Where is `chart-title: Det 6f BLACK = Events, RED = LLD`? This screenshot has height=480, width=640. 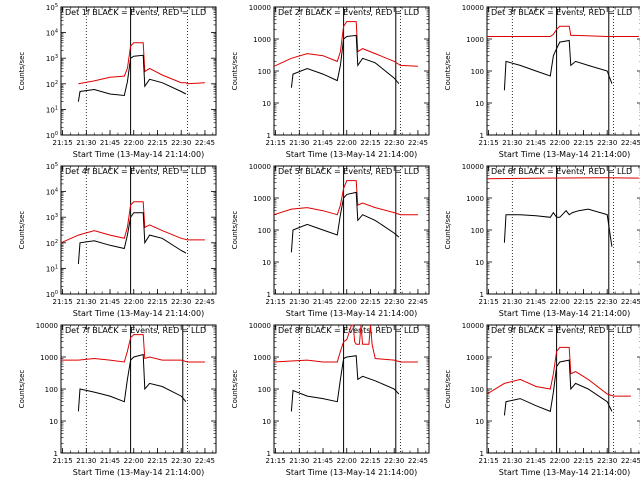
chart-title: Det 6f BLACK = Events, RED = LLD is located at coordinates (561, 171).